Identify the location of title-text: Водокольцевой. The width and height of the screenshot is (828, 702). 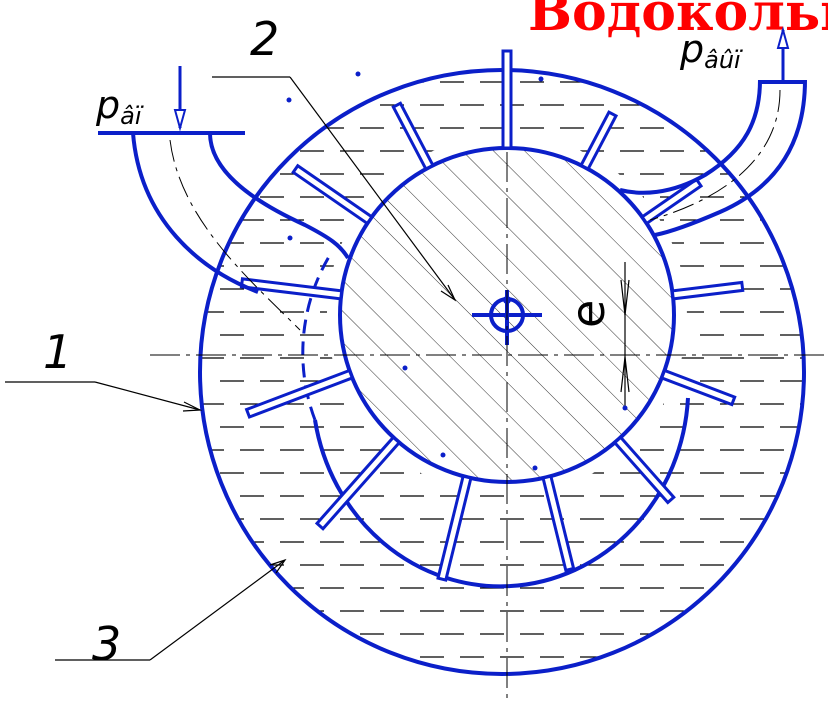
(678, 21).